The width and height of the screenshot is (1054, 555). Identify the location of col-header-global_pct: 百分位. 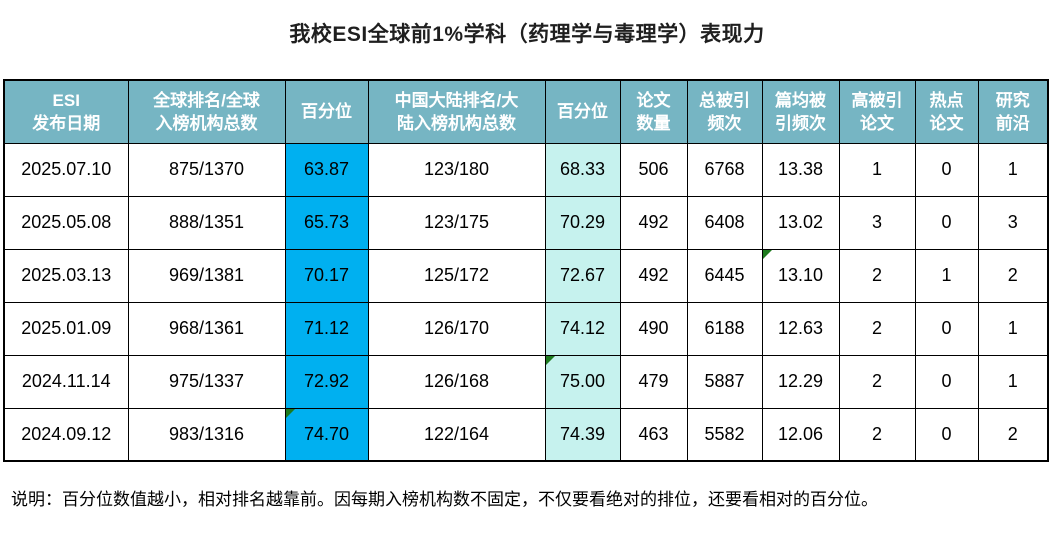
(326, 111).